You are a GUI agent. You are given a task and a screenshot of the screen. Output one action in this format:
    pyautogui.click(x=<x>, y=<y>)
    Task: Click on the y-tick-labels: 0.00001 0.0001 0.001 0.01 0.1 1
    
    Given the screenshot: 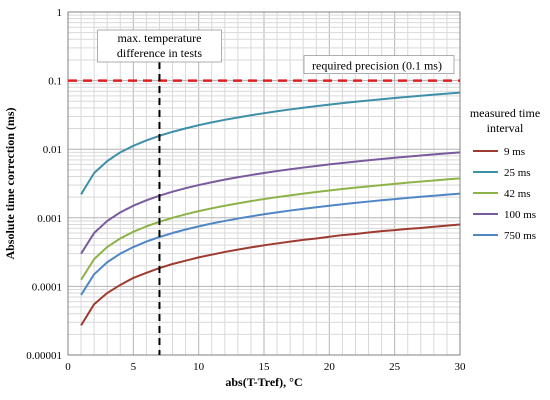 What is the action you would take?
    pyautogui.click(x=44, y=184)
    